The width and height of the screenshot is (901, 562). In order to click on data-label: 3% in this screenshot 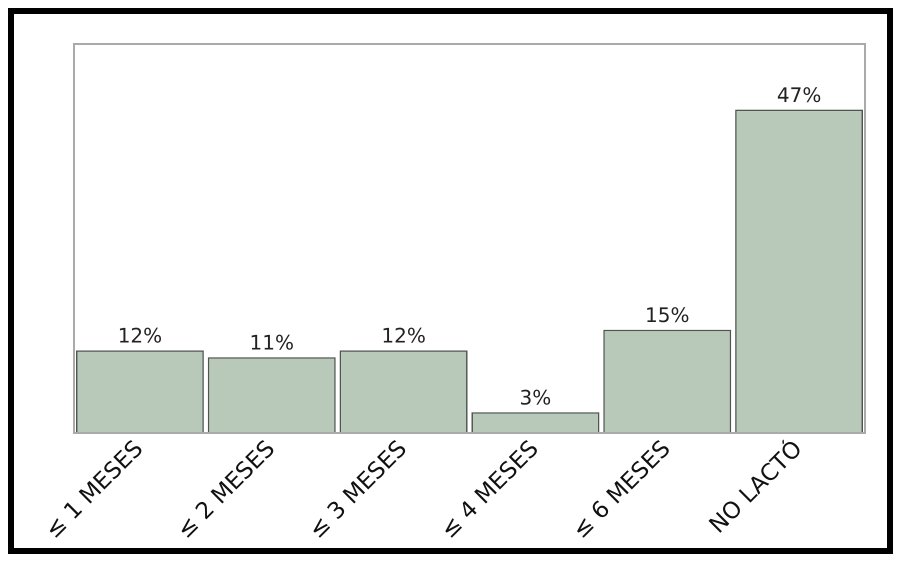, I will do `click(536, 398)`.